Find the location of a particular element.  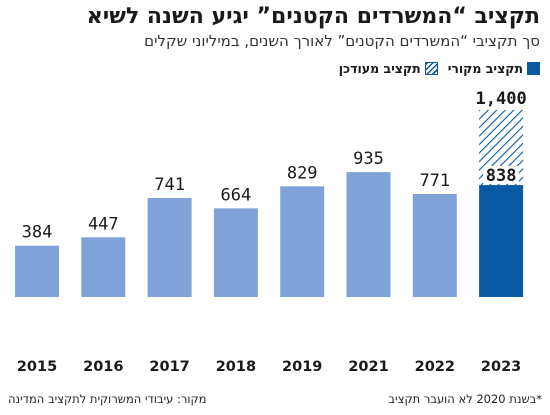

tick-label-2021: 2021 is located at coordinates (368, 367).